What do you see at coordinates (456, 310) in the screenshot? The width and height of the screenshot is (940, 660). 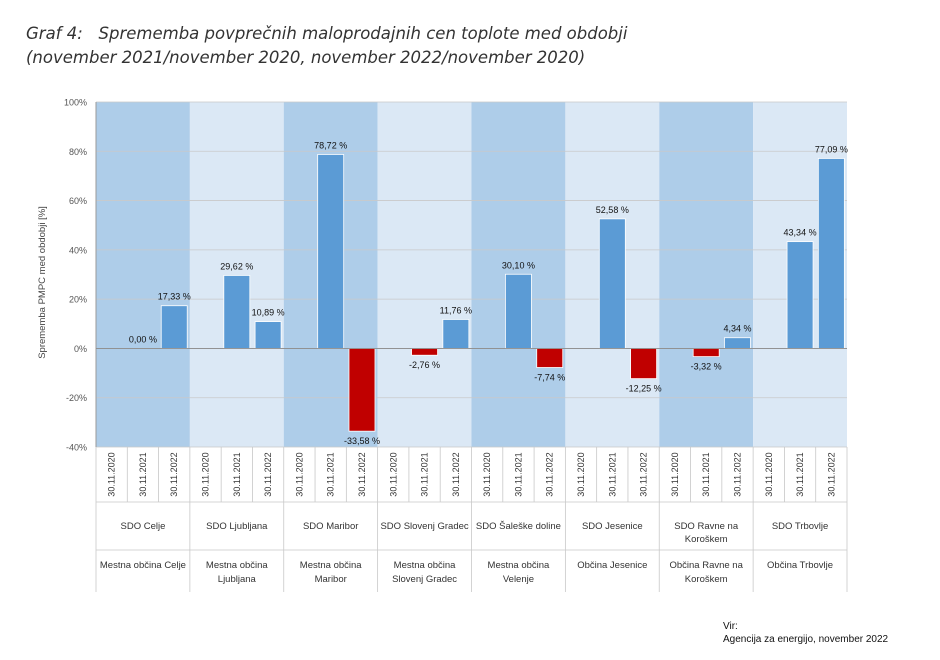 I see `data-label: 11,76 %` at bounding box center [456, 310].